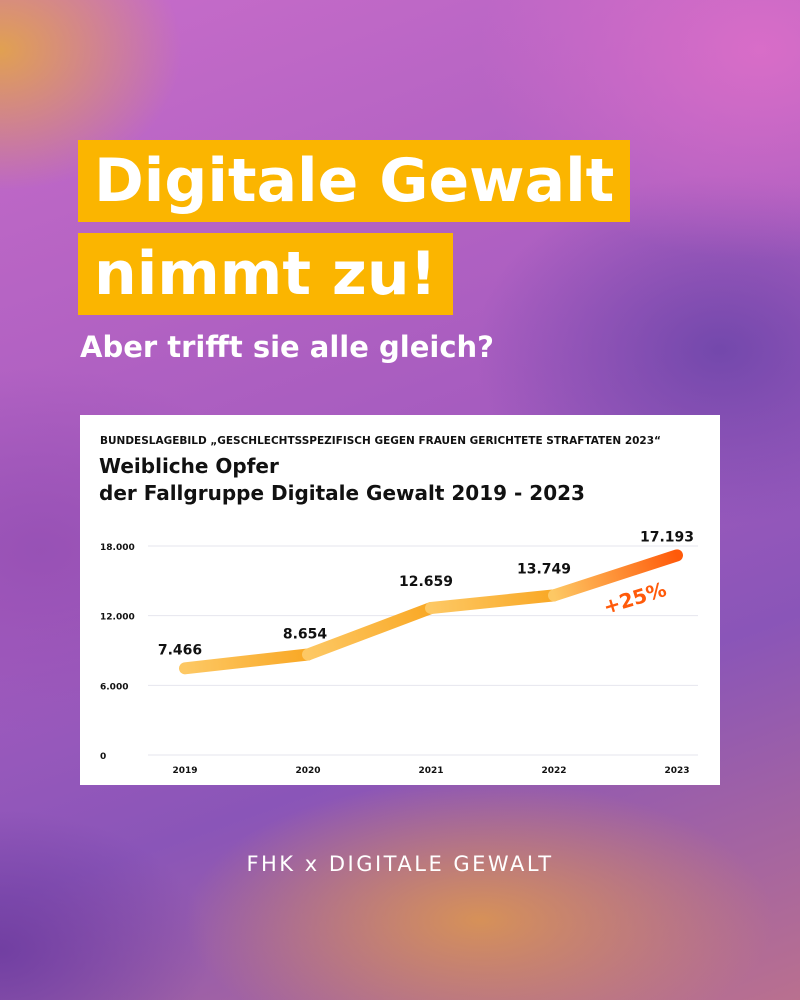 This screenshot has height=1000, width=800. Describe the element at coordinates (634, 598) in the screenshot. I see `growth-annotation: +25%` at that location.